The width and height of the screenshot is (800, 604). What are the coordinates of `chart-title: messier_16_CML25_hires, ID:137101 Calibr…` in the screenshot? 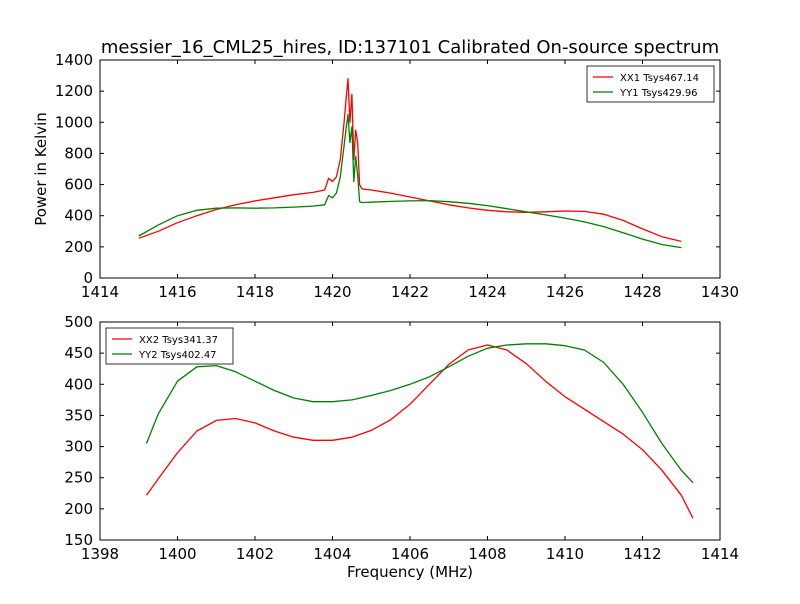 It's located at (410, 47).